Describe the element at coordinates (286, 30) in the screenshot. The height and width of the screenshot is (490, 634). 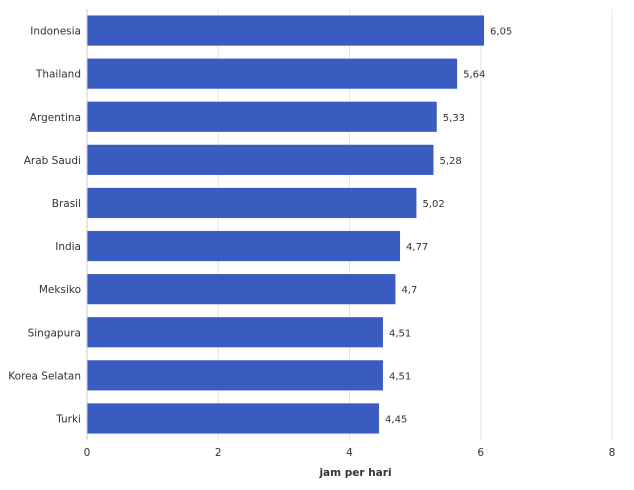
I see `bar-indonesia` at that location.